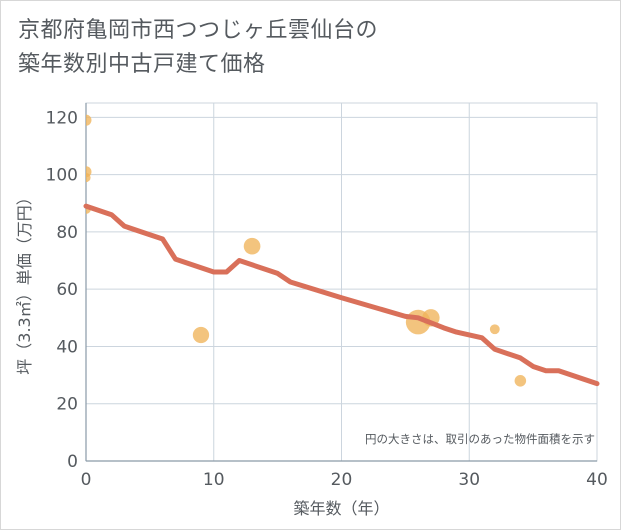  What do you see at coordinates (67, 347) in the screenshot?
I see `y-tick-label: 40` at bounding box center [67, 347].